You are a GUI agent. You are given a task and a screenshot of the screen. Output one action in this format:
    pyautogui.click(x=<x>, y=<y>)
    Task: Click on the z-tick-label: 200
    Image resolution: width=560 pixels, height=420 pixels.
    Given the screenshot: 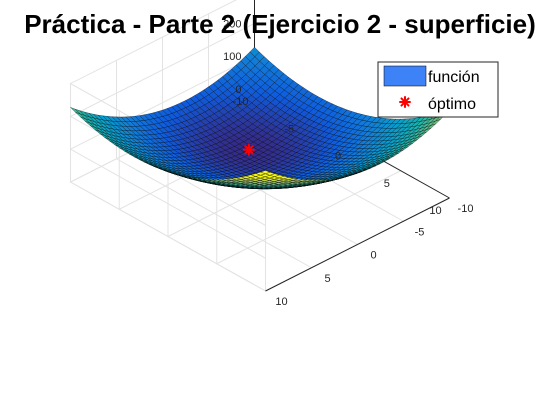 What is the action you would take?
    pyautogui.click(x=232, y=24)
    